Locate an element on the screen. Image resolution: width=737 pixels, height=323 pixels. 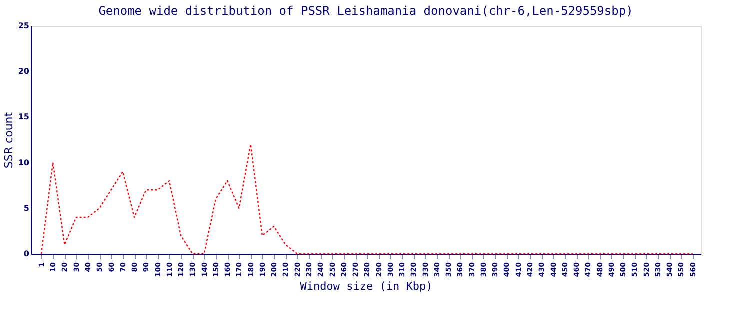
y-tick-label: 0 is located at coordinates (27, 254).